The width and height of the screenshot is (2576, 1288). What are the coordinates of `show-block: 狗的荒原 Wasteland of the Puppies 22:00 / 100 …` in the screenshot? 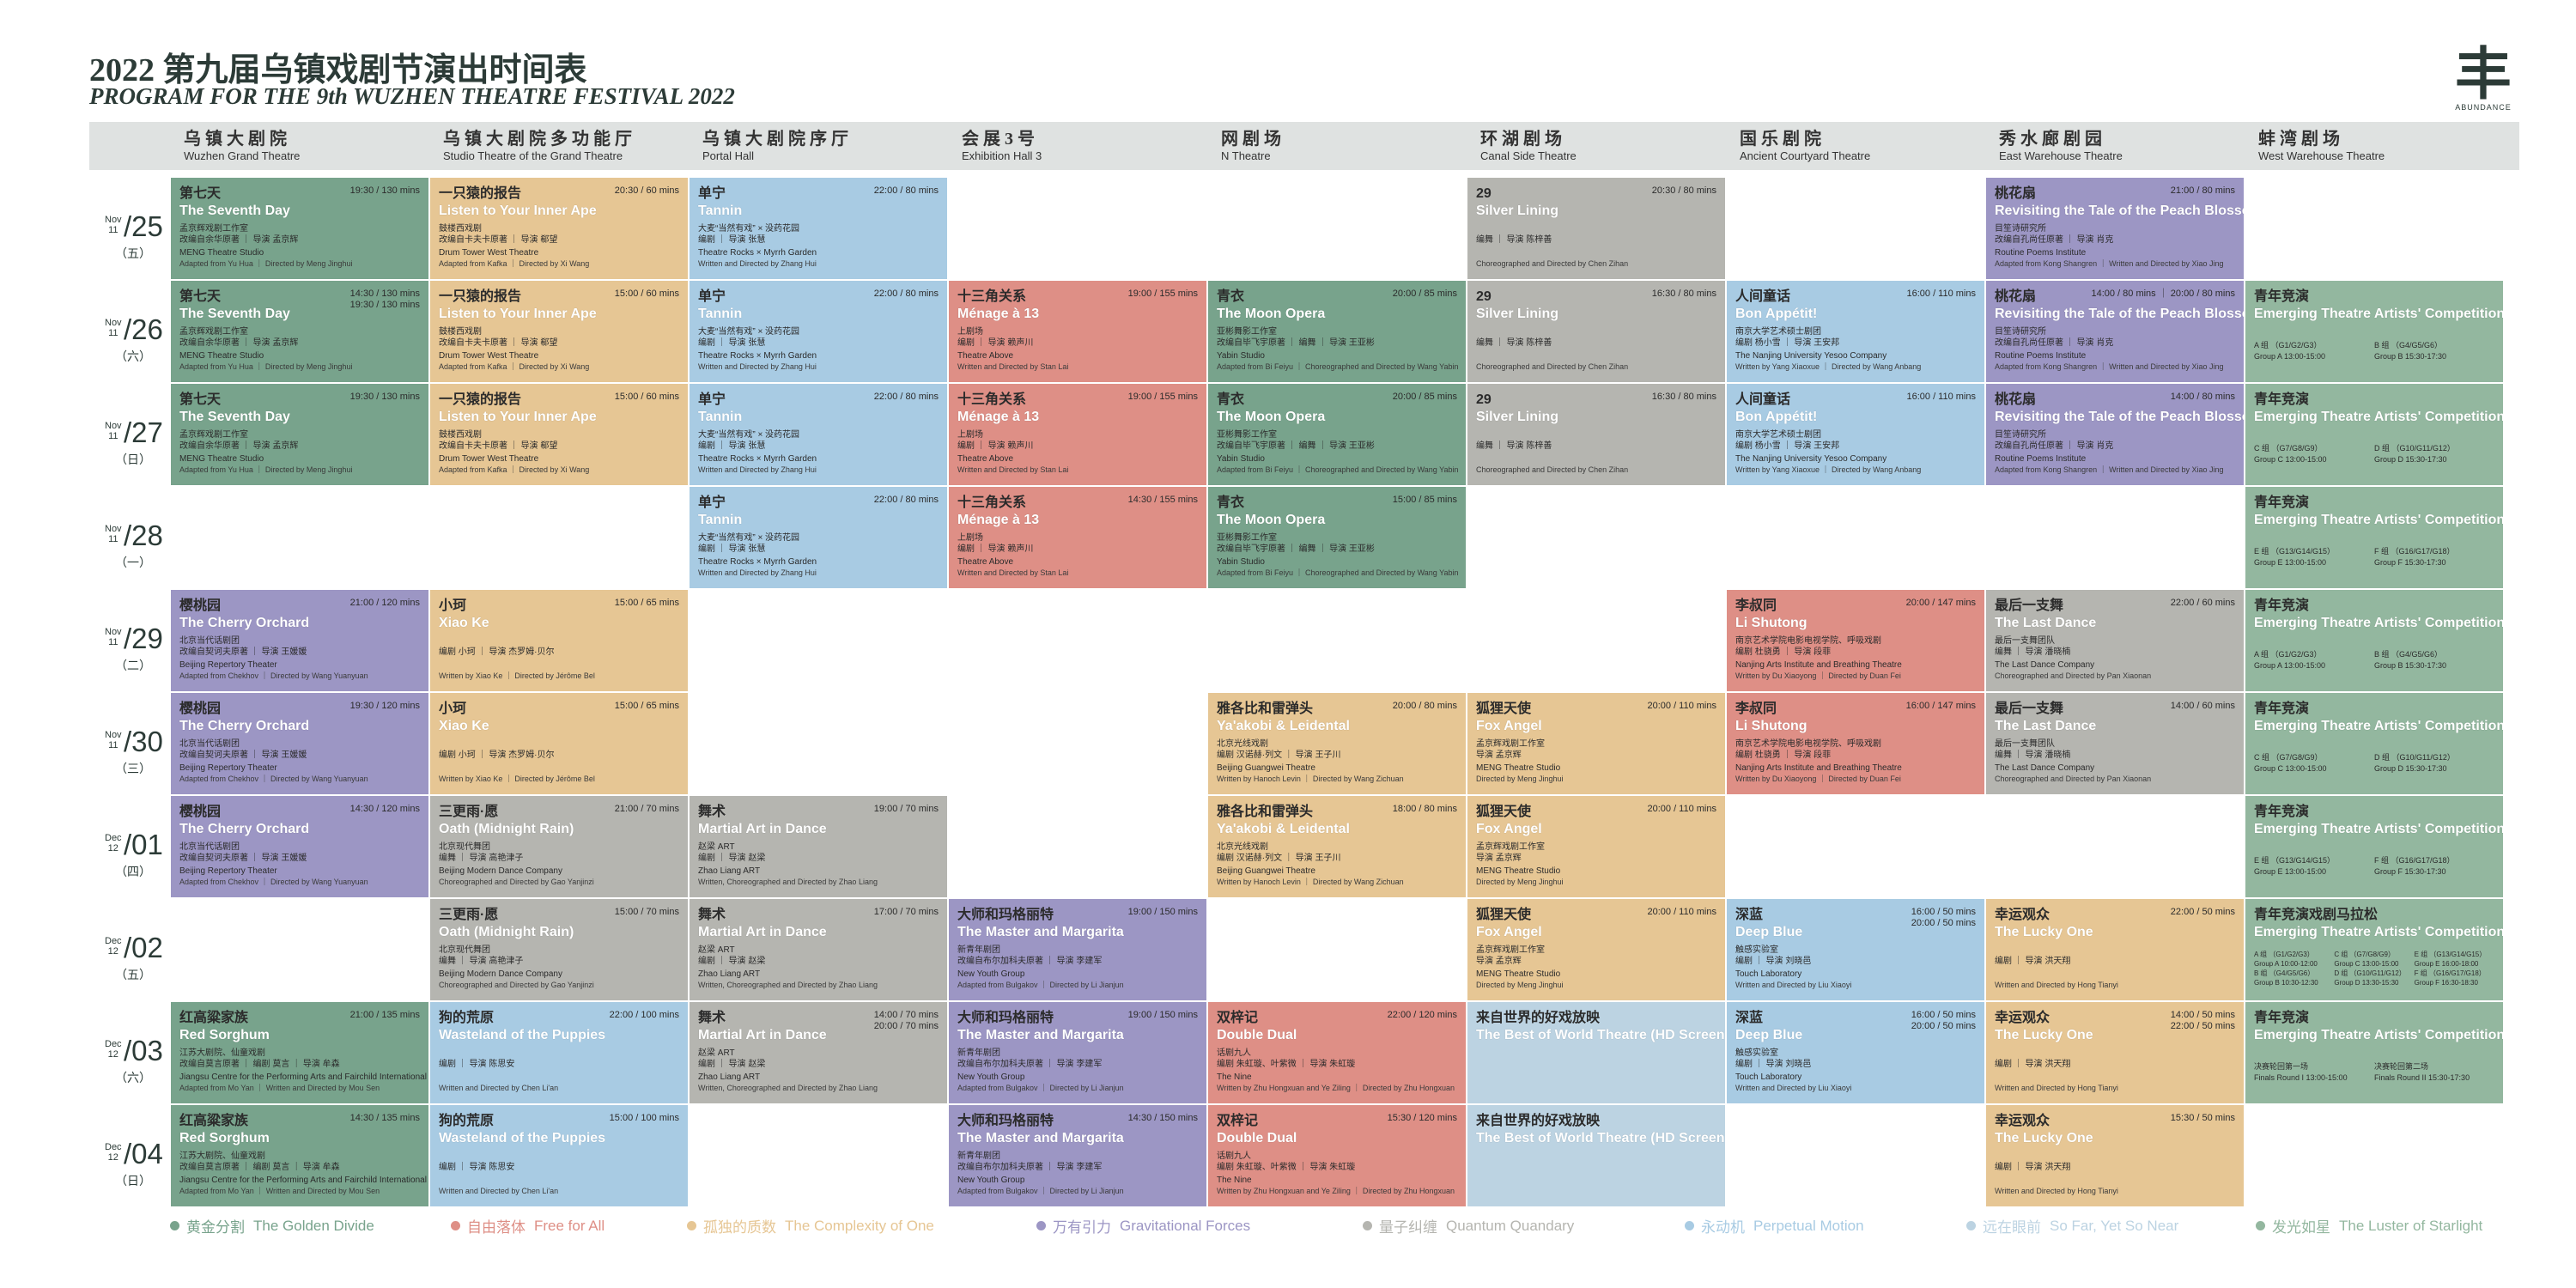 It's located at (559, 1052).